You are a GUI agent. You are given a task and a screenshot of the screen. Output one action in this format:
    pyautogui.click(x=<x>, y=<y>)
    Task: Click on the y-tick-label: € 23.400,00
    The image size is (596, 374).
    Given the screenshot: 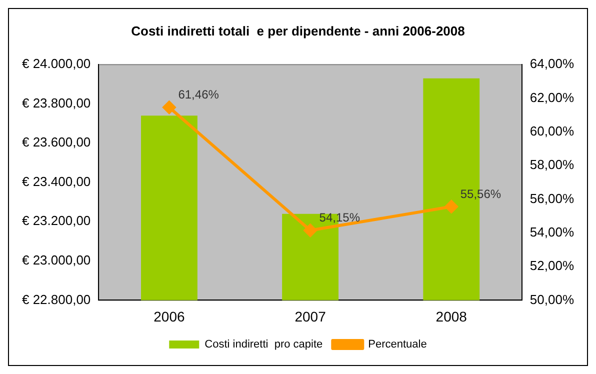 What is the action you would take?
    pyautogui.click(x=56, y=181)
    